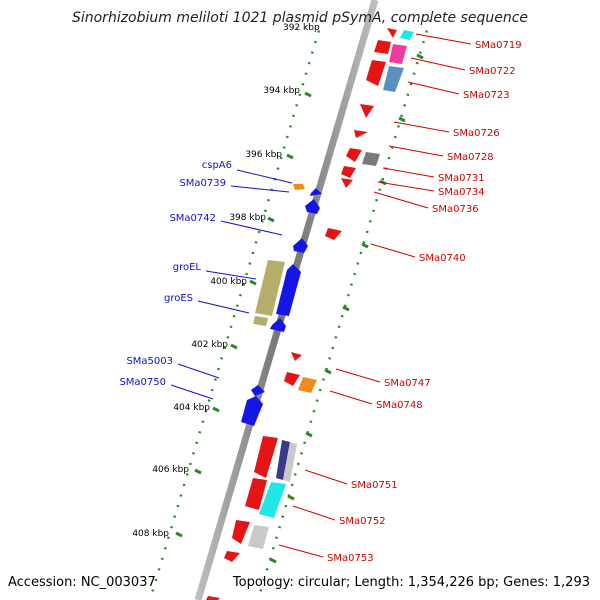  I want to click on label-SMa0752: SMa0752, so click(362, 521).